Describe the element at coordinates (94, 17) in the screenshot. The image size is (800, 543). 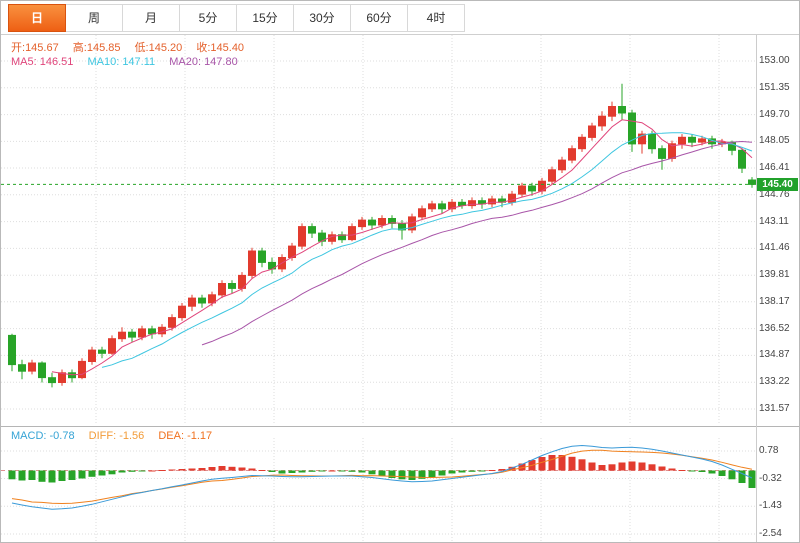
I see `tab-周: 周` at that location.